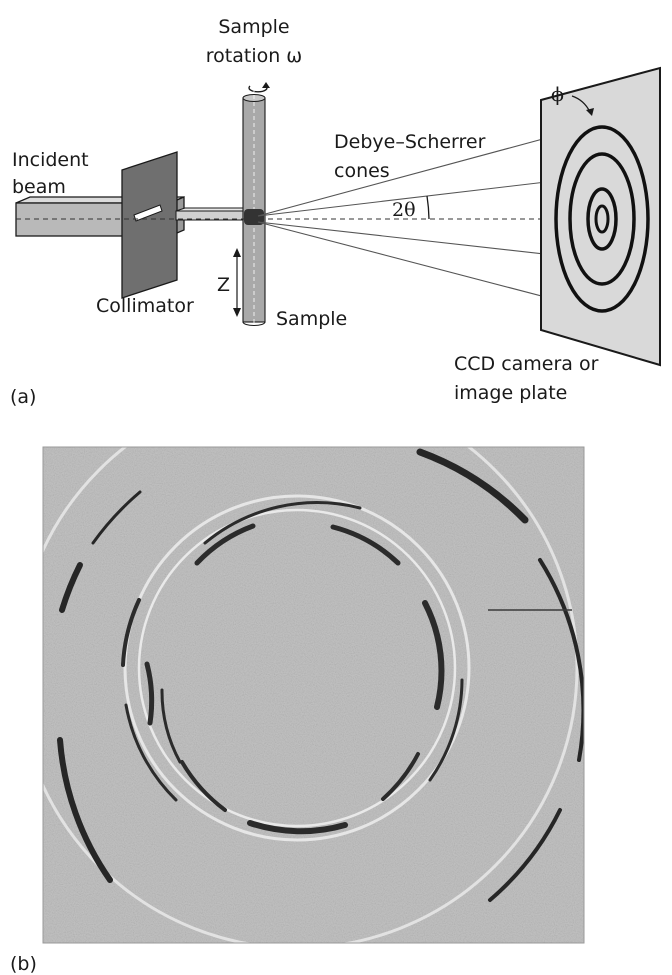 The height and width of the screenshot is (975, 672). I want to click on sample-rotation-label-line1: Sample, so click(253, 27).